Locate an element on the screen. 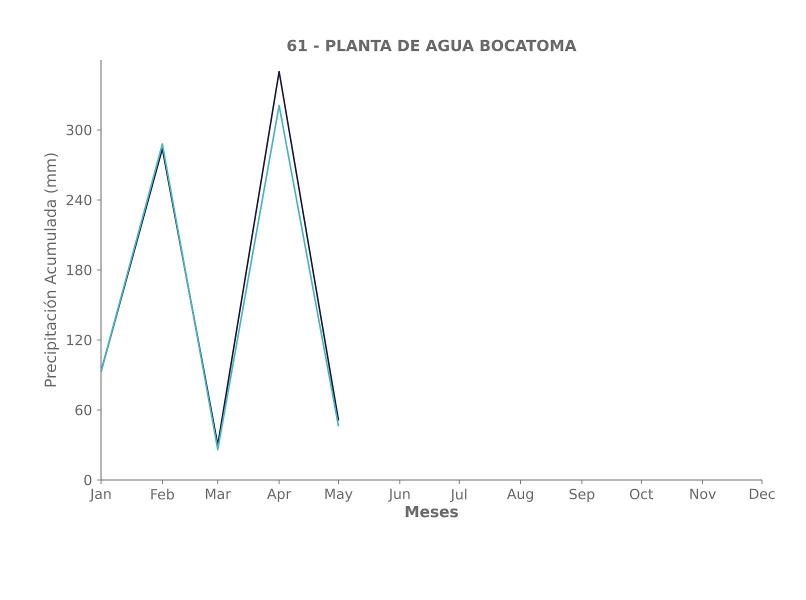 The image size is (806, 600). x-tick-label: Jan is located at coordinates (100, 495).